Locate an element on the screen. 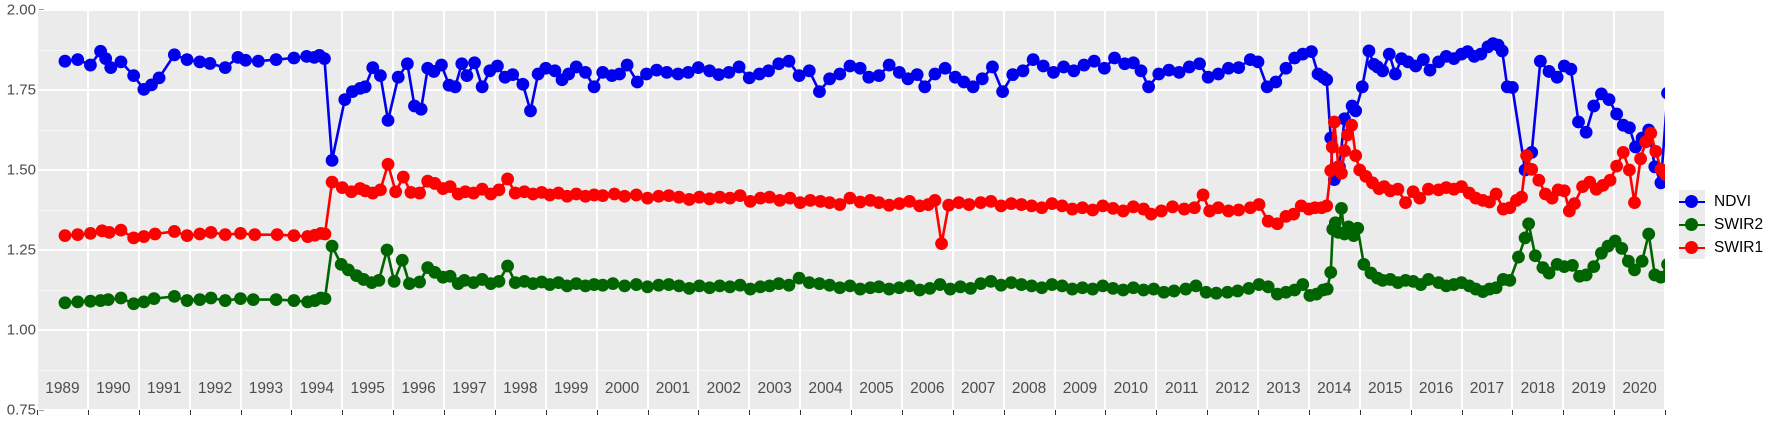 This screenshot has height=442, width=1773. legend-item-swir1: SWIR1 is located at coordinates (1726, 247).